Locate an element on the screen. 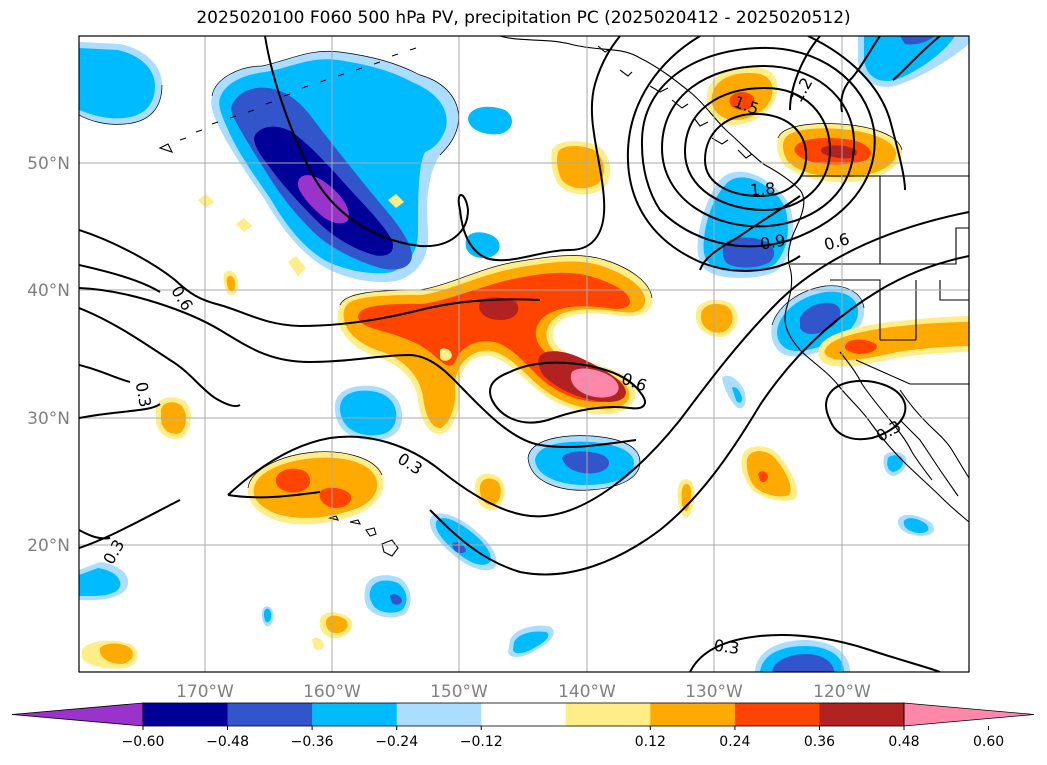  lat-tick-label: 40°N is located at coordinates (48, 291).